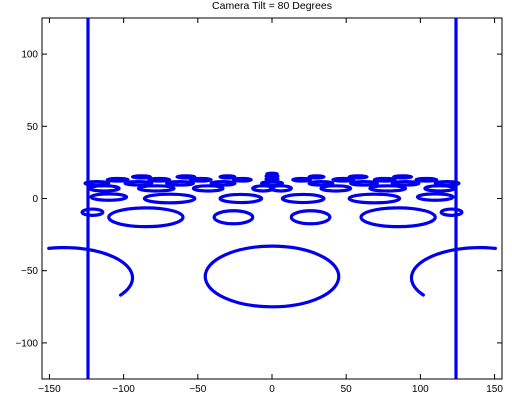 The height and width of the screenshot is (411, 512). I want to click on x-tick-label: 0, so click(272, 389).